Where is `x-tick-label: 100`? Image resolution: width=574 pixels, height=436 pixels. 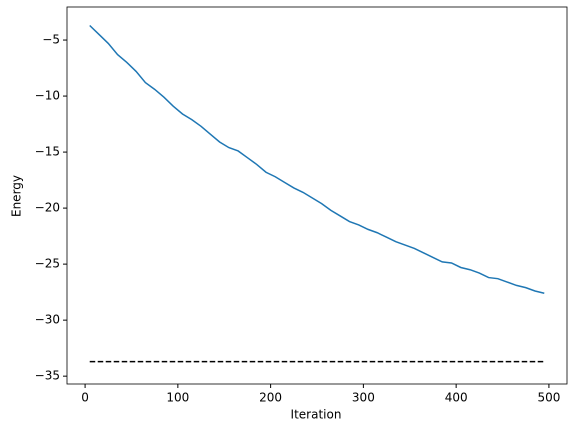 x-tick-label: 100 is located at coordinates (177, 398).